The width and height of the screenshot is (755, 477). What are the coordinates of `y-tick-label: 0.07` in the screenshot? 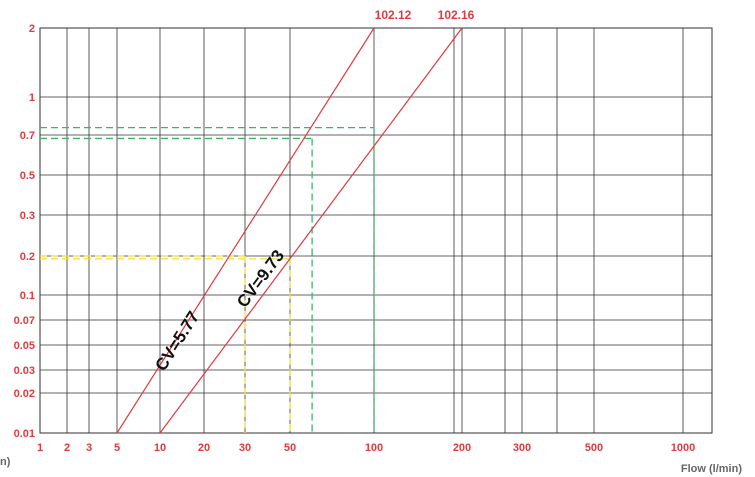 It's located at (24, 321).